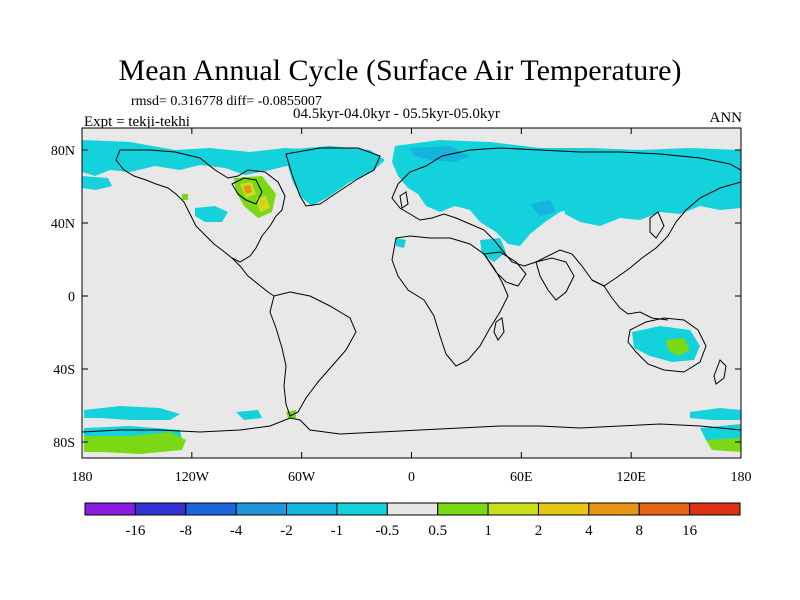  I want to click on colorbar-label: -4, so click(236, 531).